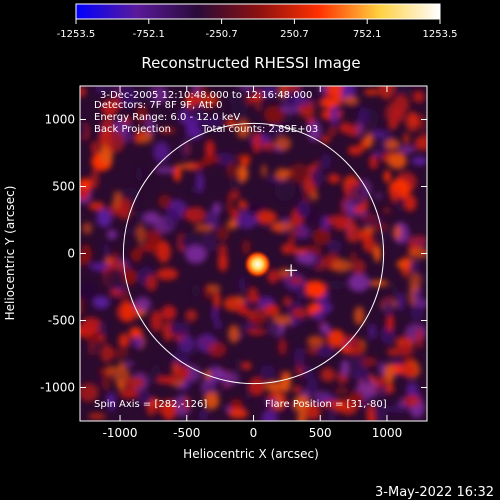 This screenshot has height=500, width=500. What do you see at coordinates (250, 63) in the screenshot?
I see `chart-title: Reconstructed RHESSI Image` at bounding box center [250, 63].